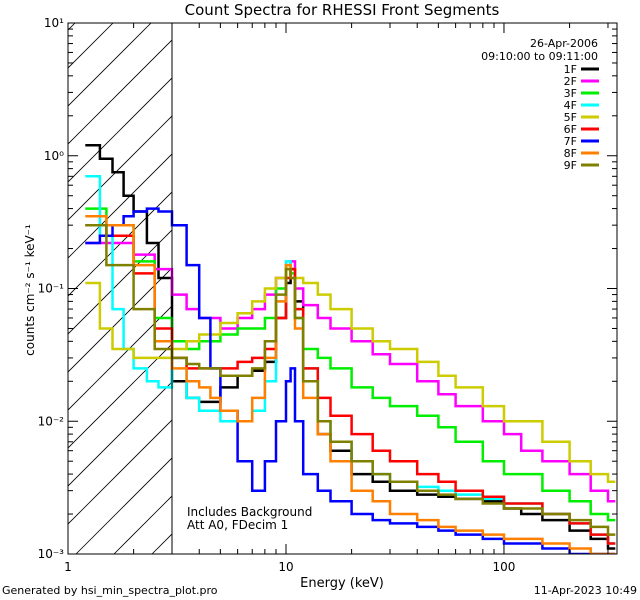 The image size is (640, 600). Describe the element at coordinates (570, 117) in the screenshot. I see `legend-label: 5F` at that location.